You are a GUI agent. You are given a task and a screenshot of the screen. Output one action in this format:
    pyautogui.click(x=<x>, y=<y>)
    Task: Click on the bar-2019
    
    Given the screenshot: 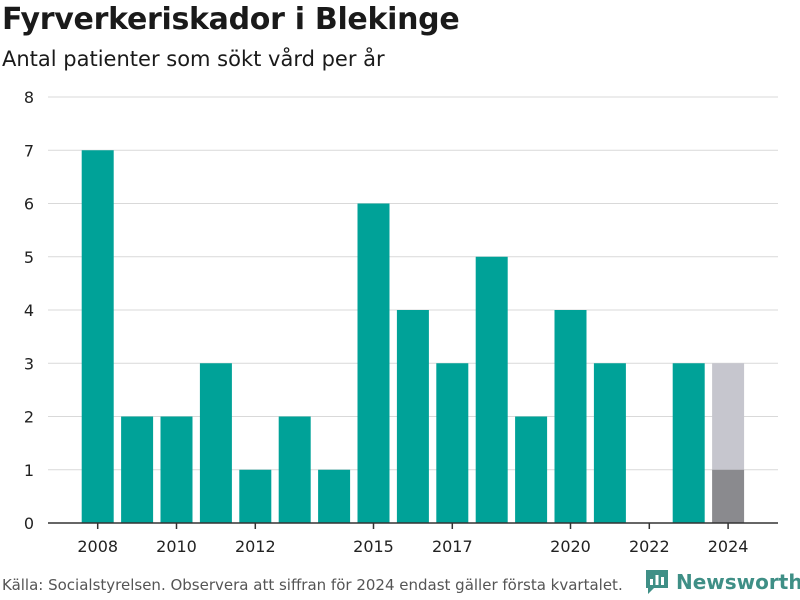 What is the action you would take?
    pyautogui.click(x=531, y=469)
    